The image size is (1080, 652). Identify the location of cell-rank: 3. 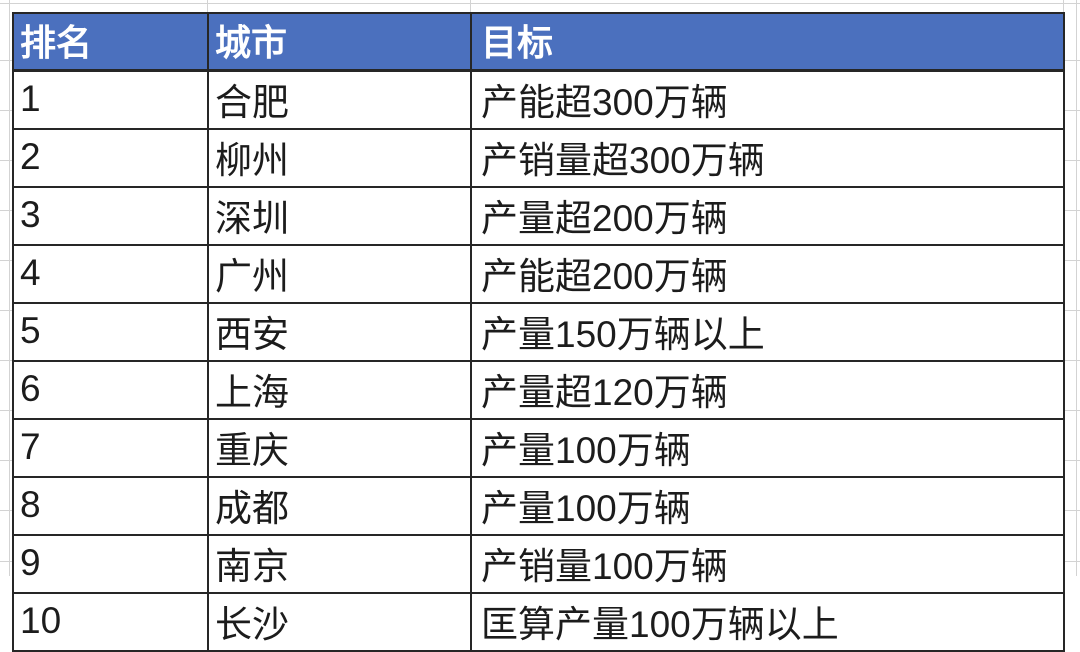
(110, 216).